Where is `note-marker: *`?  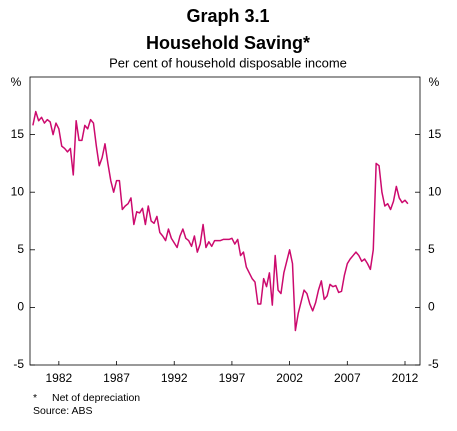
note-marker: * is located at coordinates (35, 398).